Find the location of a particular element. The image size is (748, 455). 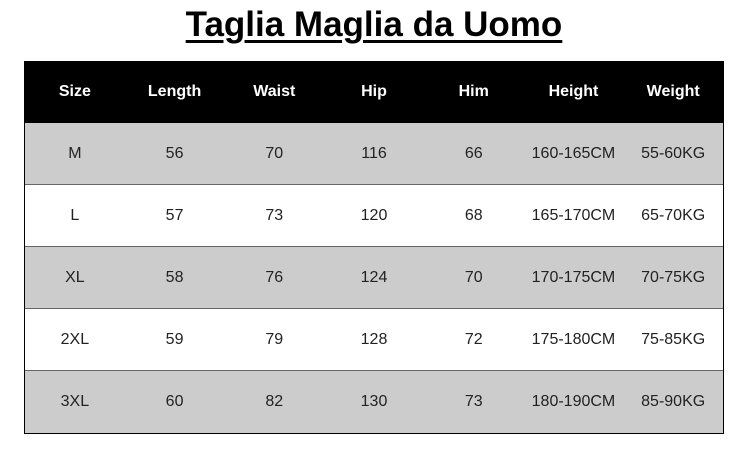

header-row: Size Length Waist Hip Him Height Weight is located at coordinates (374, 92).